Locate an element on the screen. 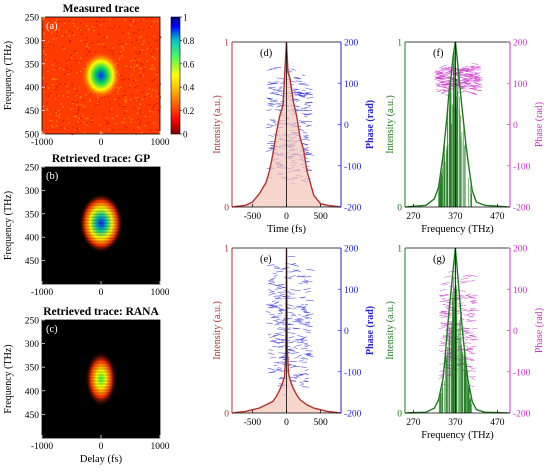 This screenshot has height=475, width=550. left-axis-label: Intensity (a.u.) is located at coordinates (390, 330).